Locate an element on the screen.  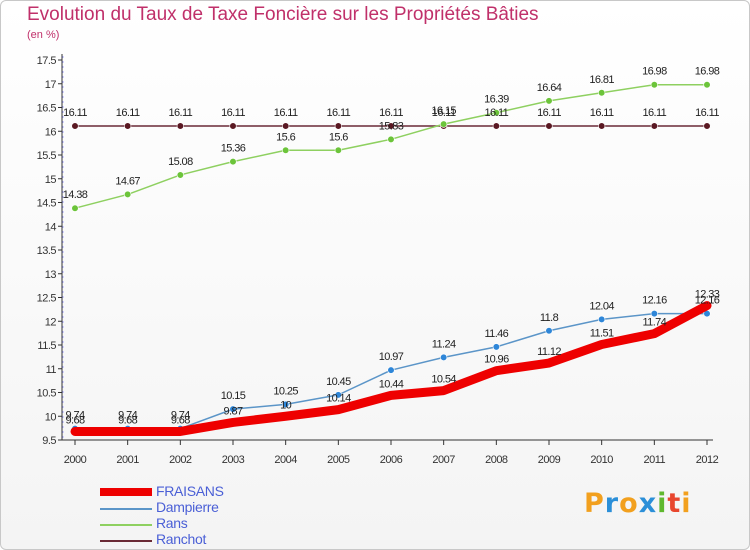
y-tick-label: 16 is located at coordinates (51, 132).